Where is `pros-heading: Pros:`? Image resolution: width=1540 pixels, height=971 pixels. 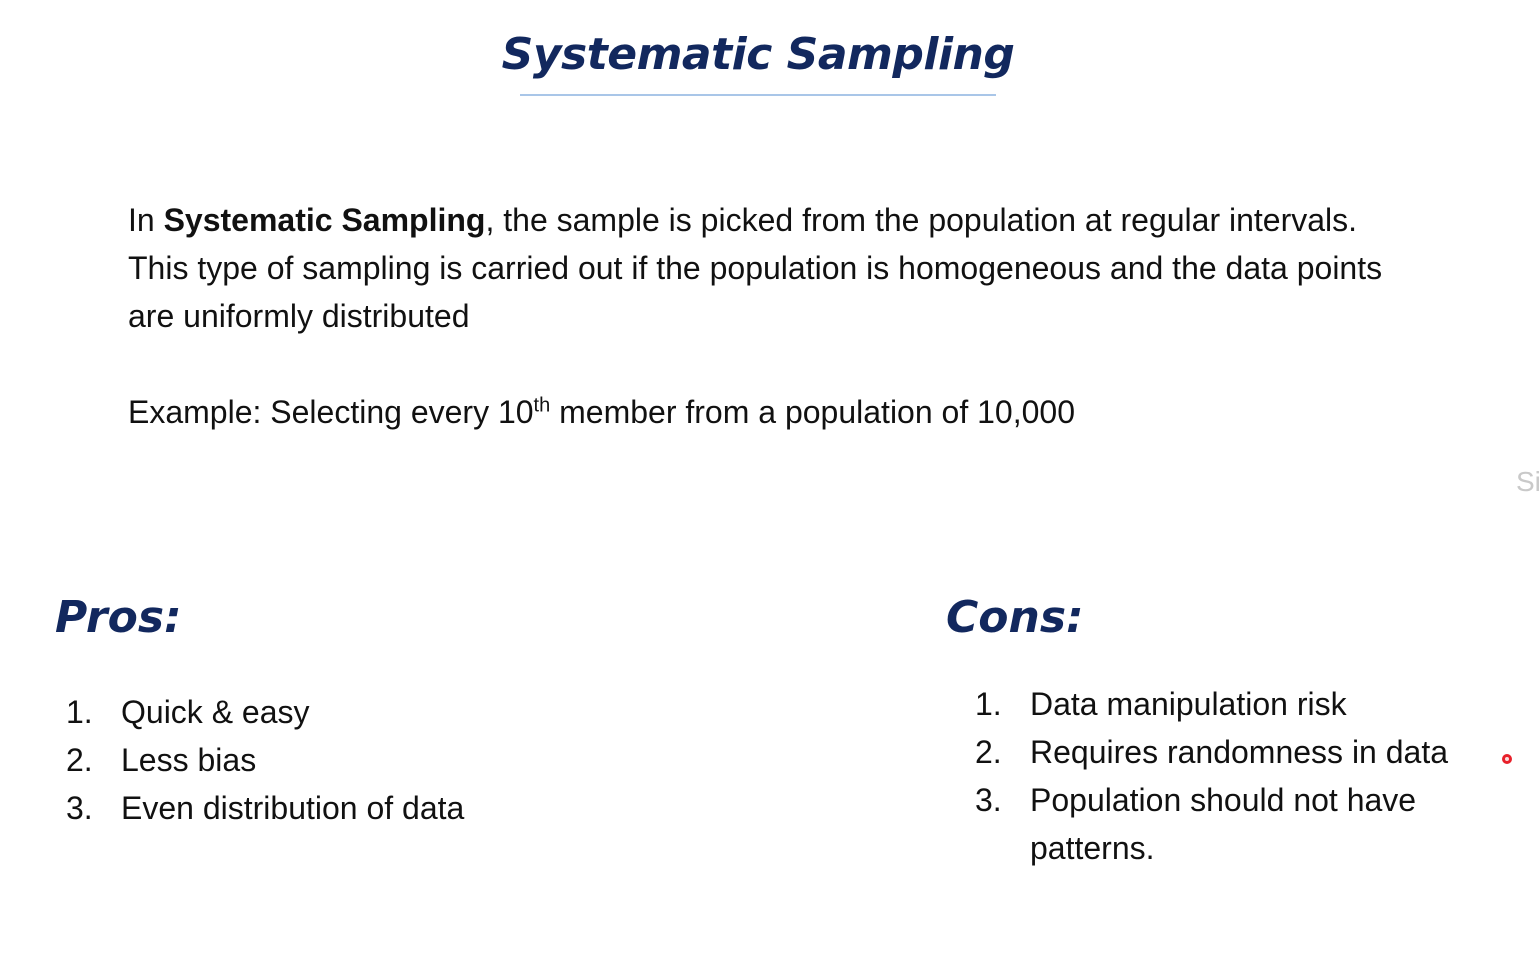 pros-heading: Pros: is located at coordinates (118, 617).